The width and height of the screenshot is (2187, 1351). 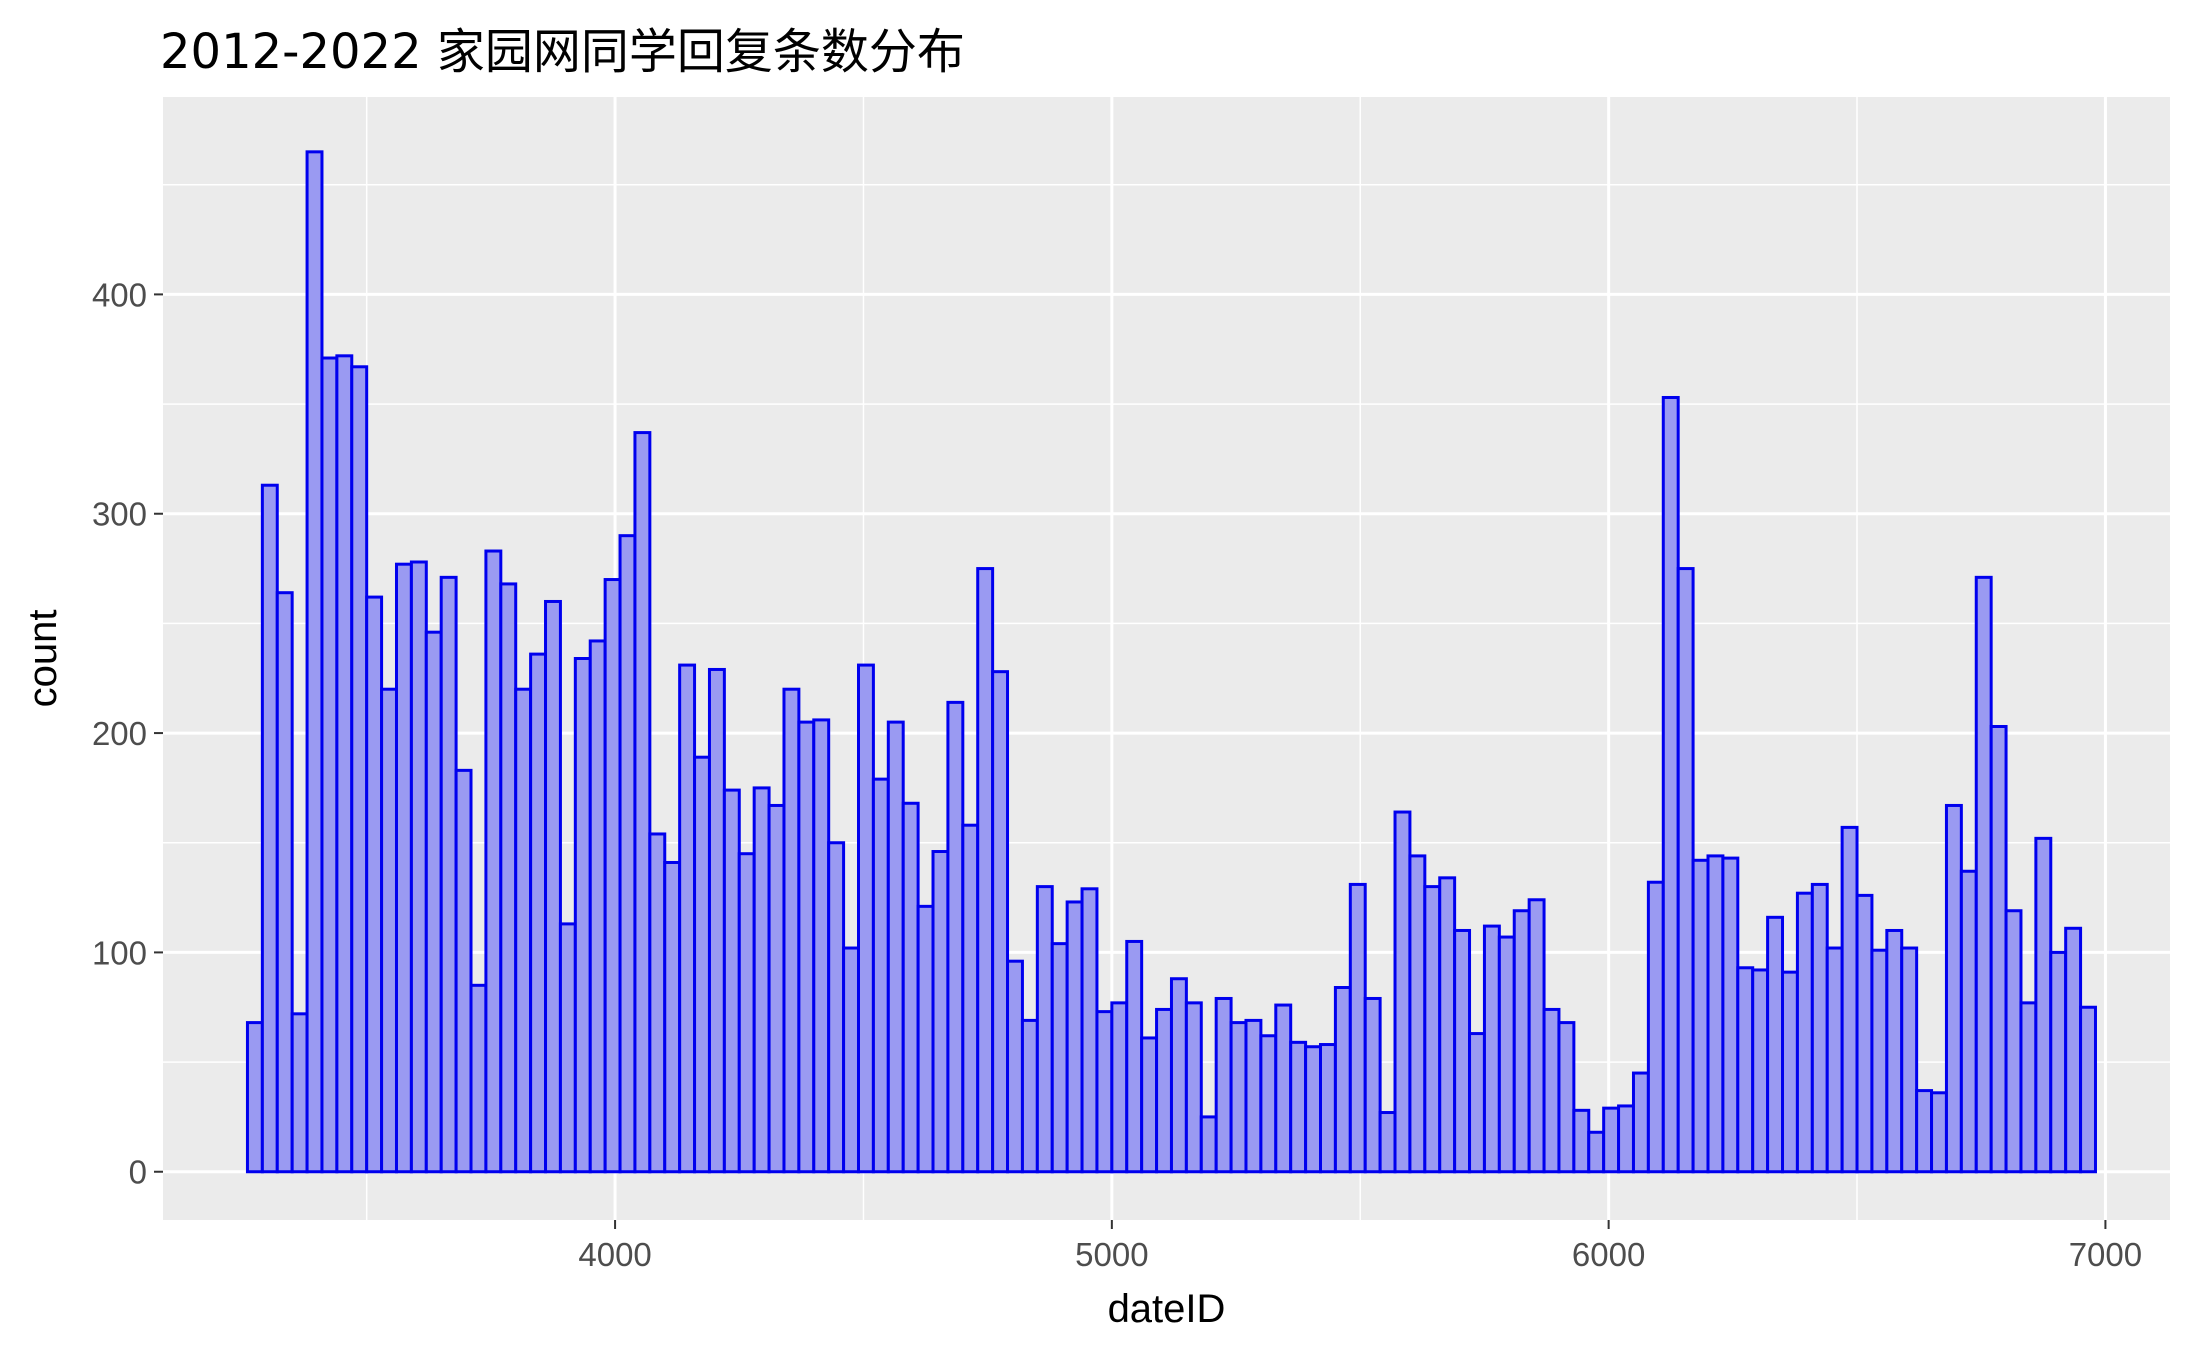 I want to click on y-axis-title: count, so click(x=43, y=659).